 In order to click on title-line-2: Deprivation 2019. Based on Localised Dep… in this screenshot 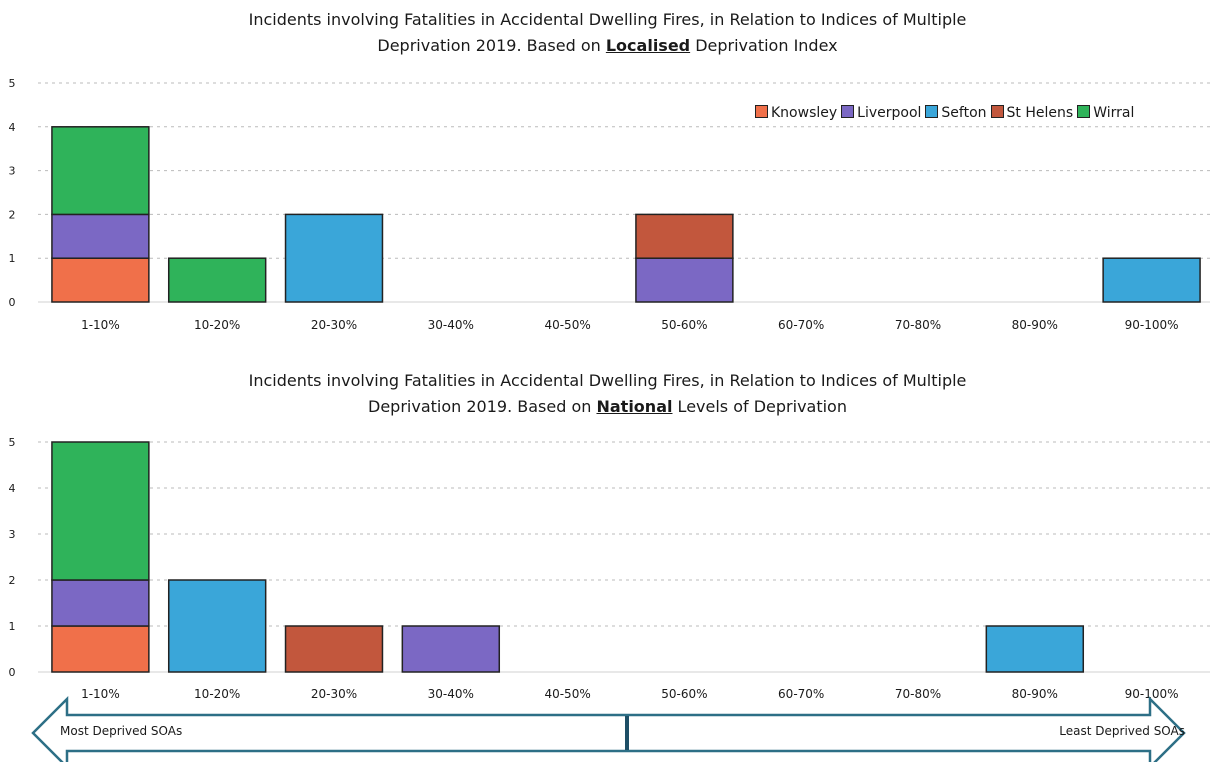, I will do `click(607, 46)`.